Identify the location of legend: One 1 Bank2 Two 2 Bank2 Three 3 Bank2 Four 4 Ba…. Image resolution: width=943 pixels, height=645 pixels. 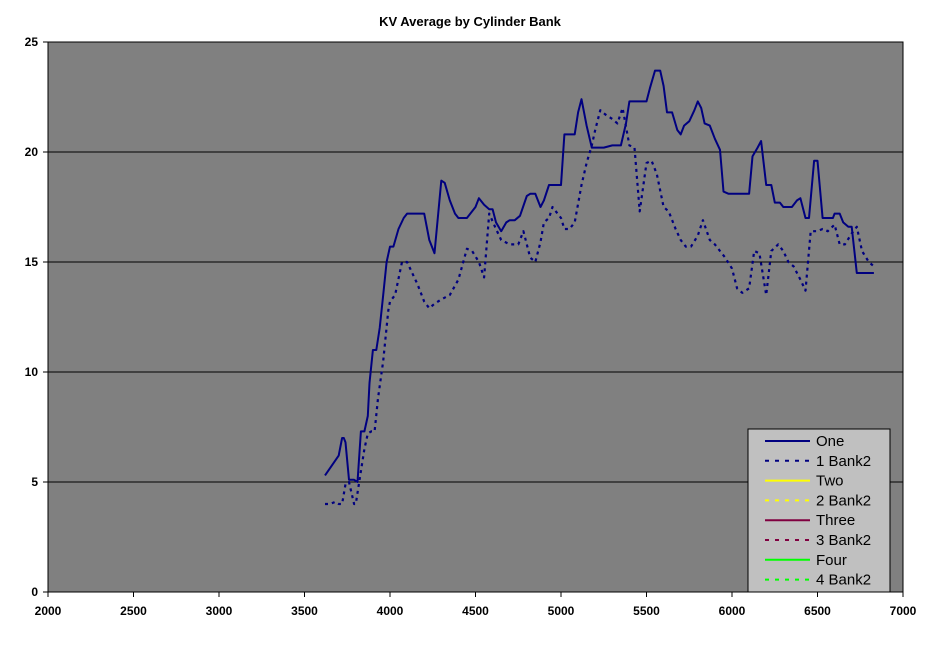
(819, 510).